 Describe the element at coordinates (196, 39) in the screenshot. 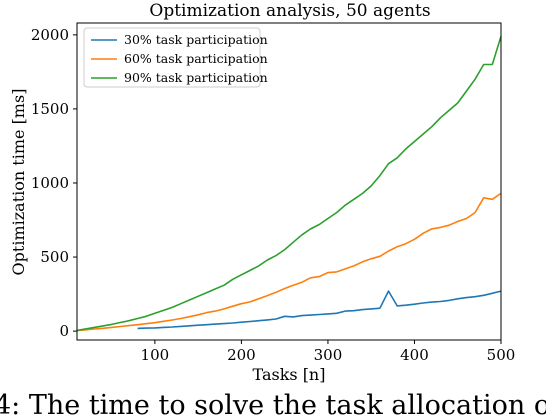

I see `legend-entry-1: 30% task participation` at that location.